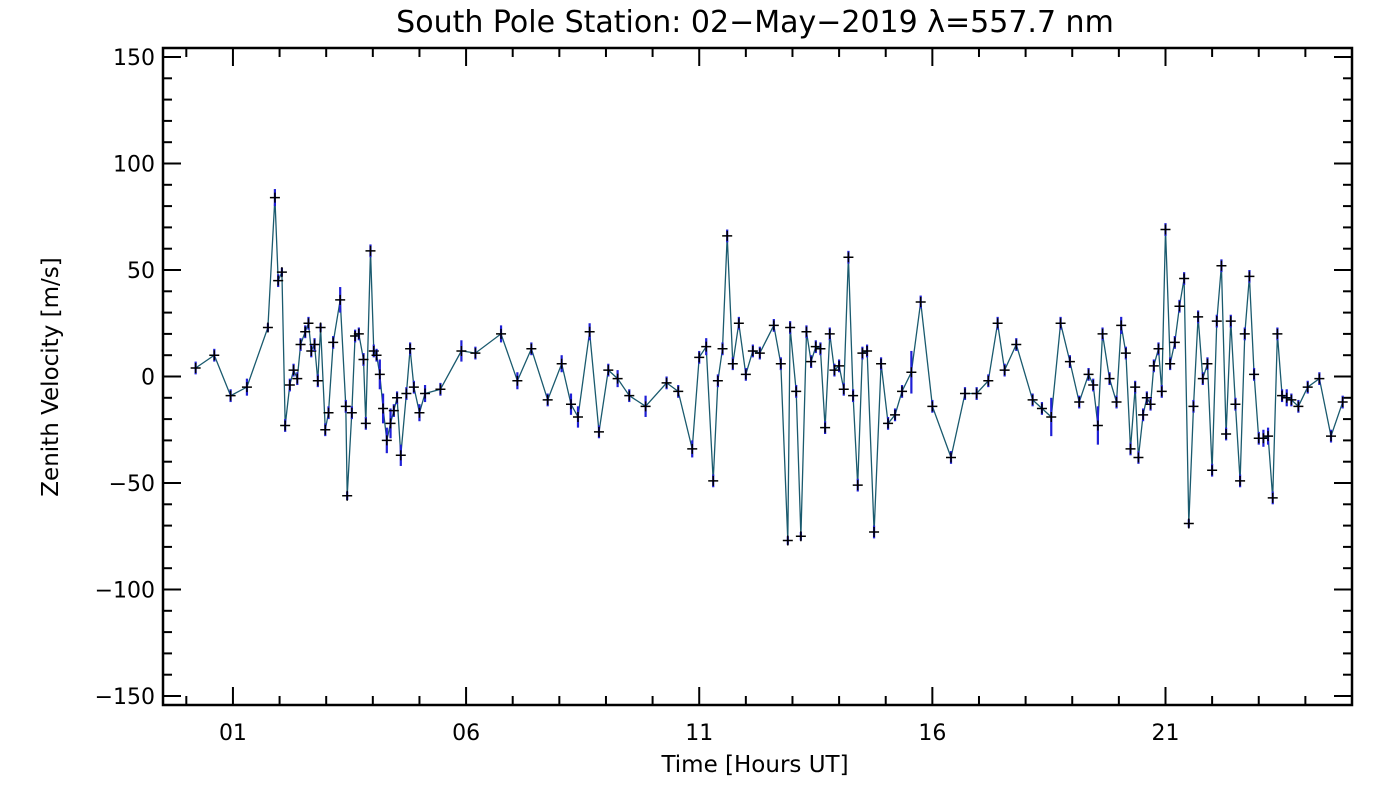  What do you see at coordinates (134, 165) in the screenshot?
I see `y-tick-label: 100` at bounding box center [134, 165].